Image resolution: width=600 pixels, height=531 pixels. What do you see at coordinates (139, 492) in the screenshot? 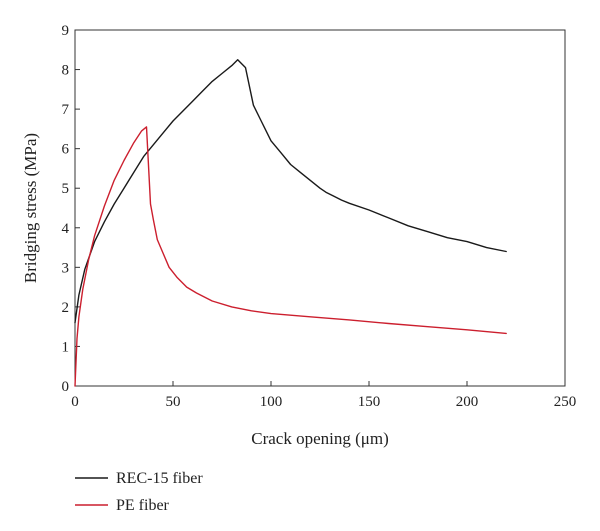
I see `legend: REC-15 fiber PE fiber` at bounding box center [139, 492].